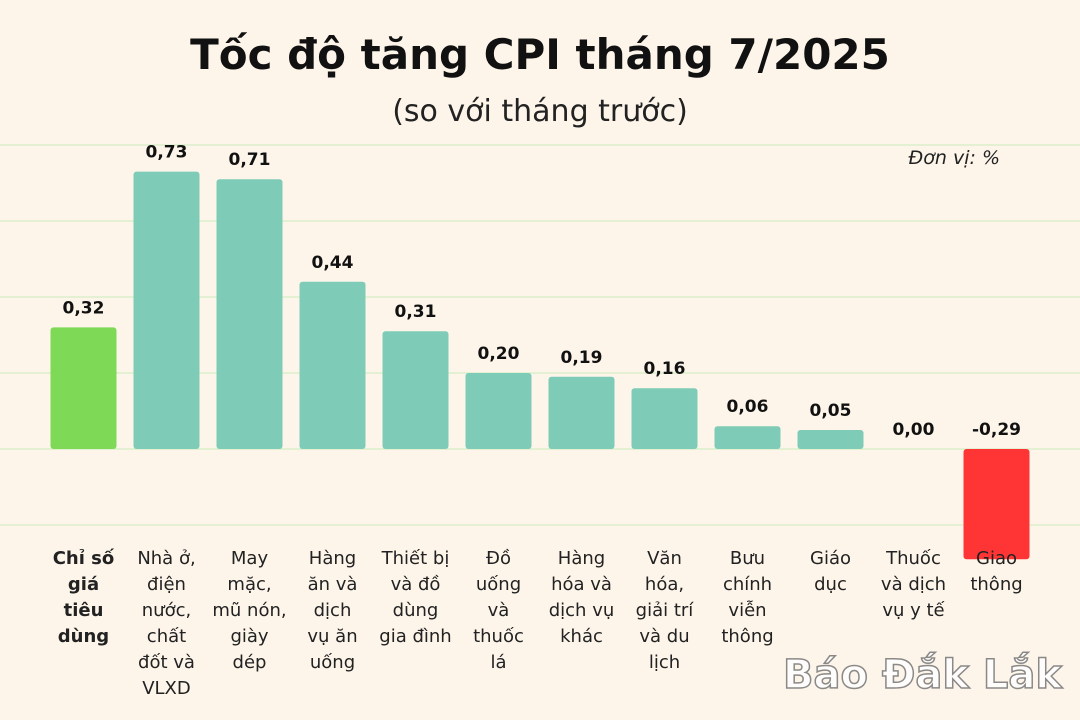  Describe the element at coordinates (747, 597) in the screenshot. I see `category-label: Bưu chính viễn thông` at that location.